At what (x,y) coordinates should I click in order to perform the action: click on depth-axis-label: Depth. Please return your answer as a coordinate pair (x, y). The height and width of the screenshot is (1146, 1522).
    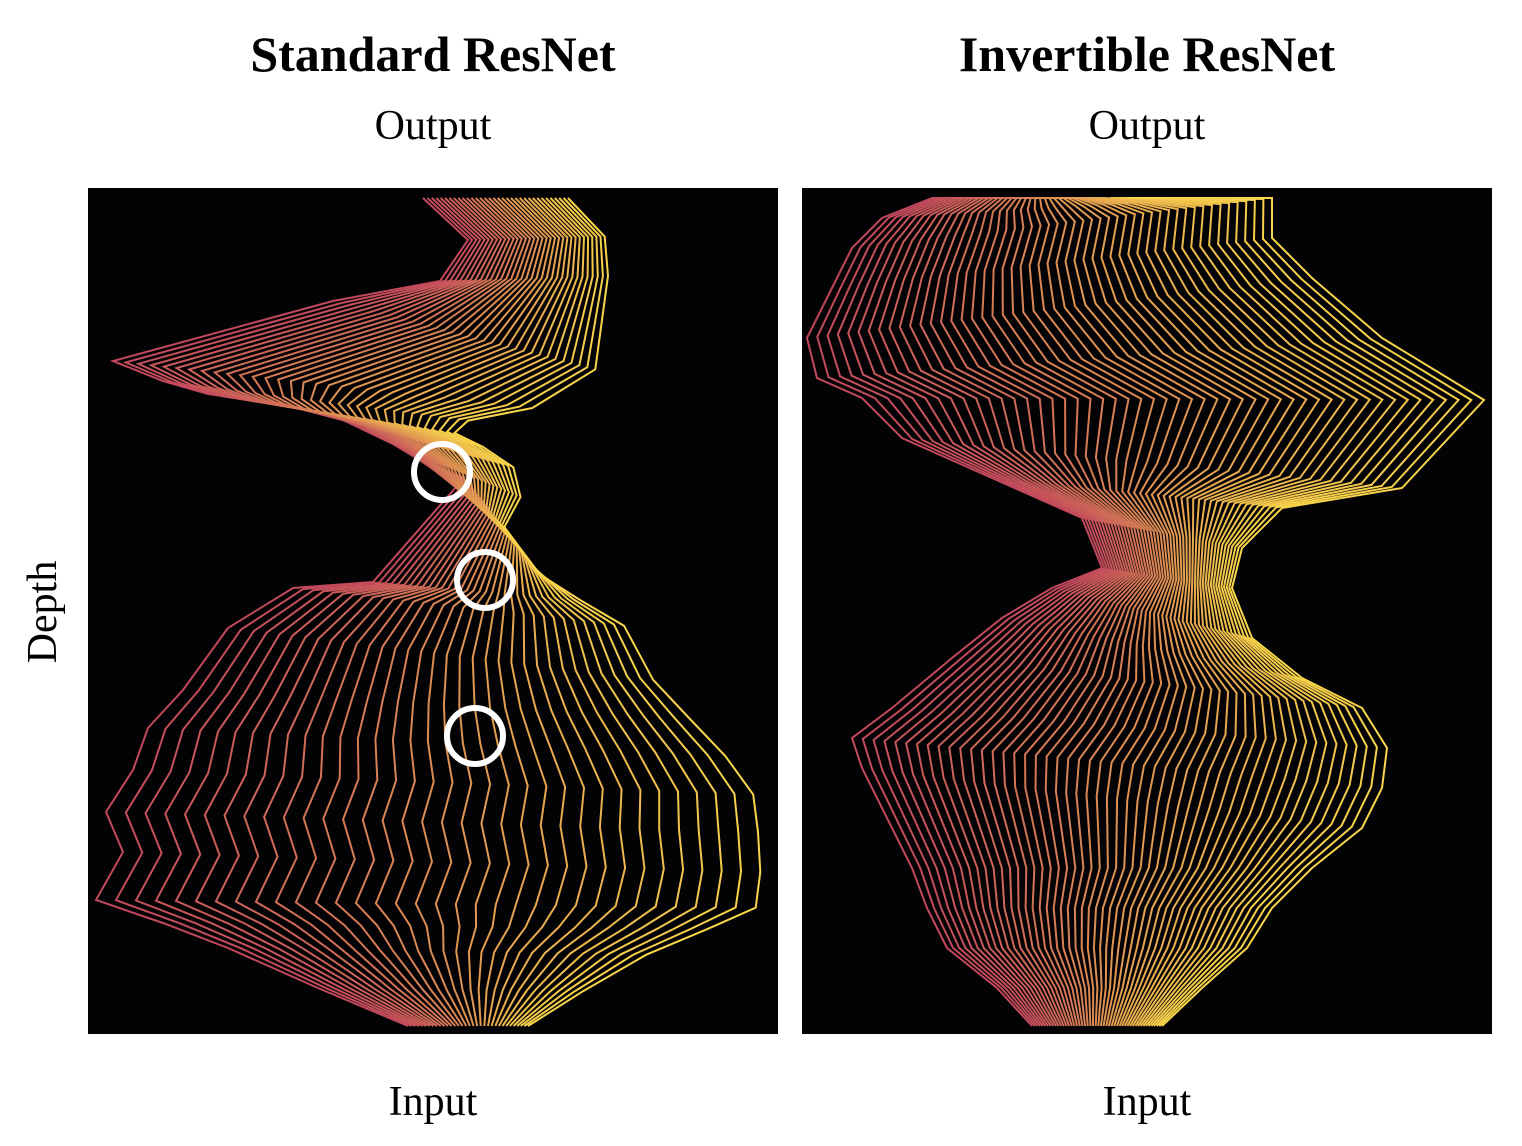
    Looking at the image, I should click on (43, 612).